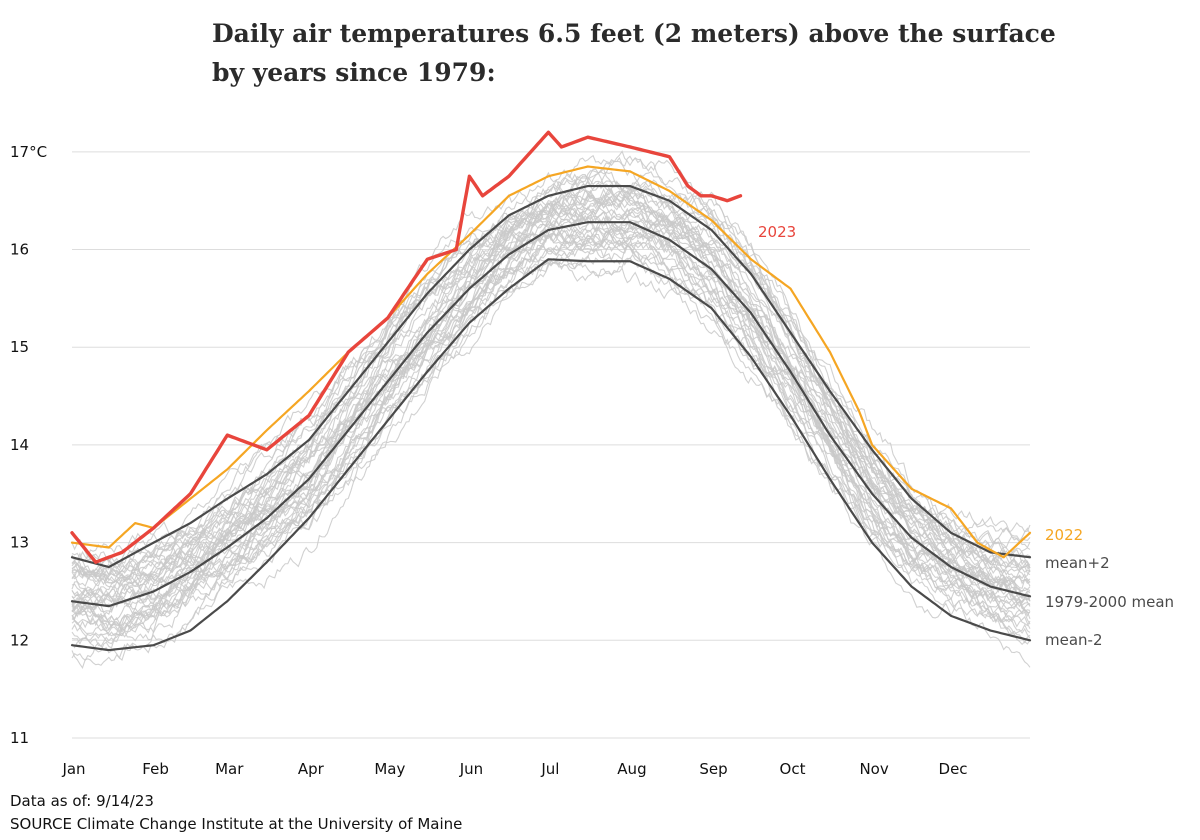  I want to click on x-tick-label: Dec, so click(953, 769).